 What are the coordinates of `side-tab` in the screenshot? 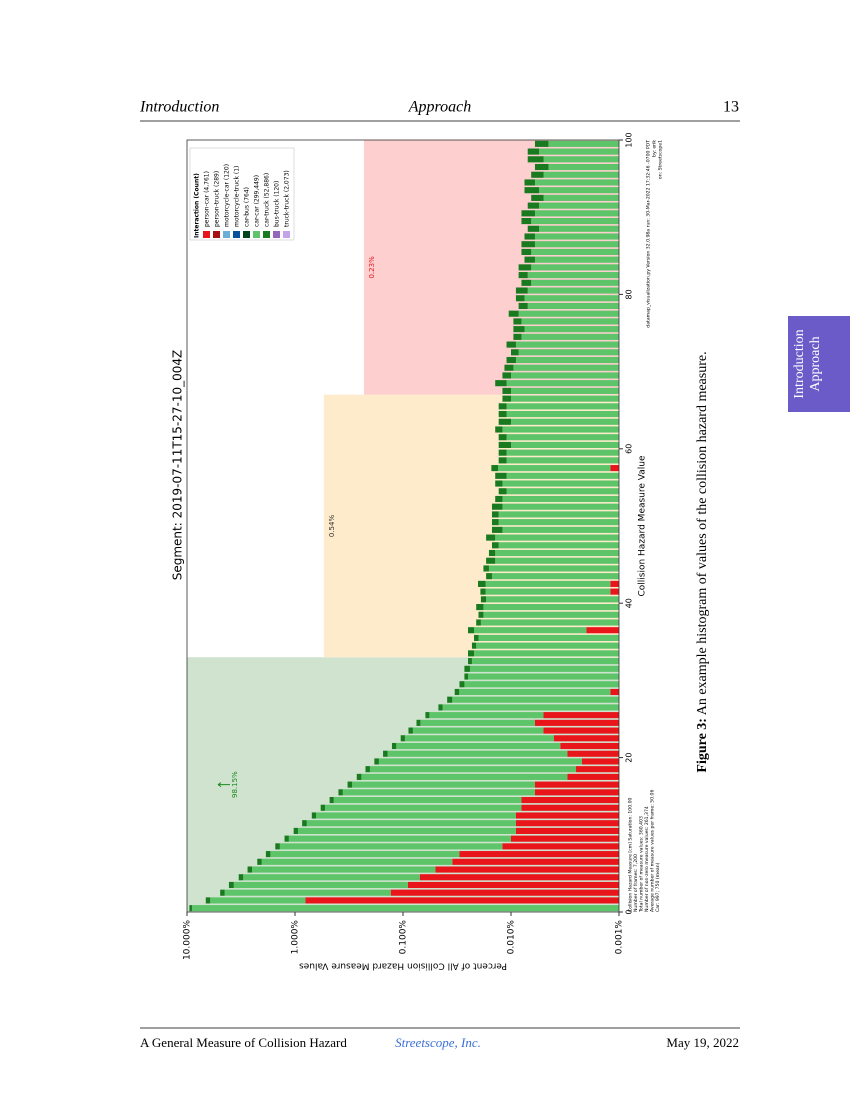 It's located at (819, 364).